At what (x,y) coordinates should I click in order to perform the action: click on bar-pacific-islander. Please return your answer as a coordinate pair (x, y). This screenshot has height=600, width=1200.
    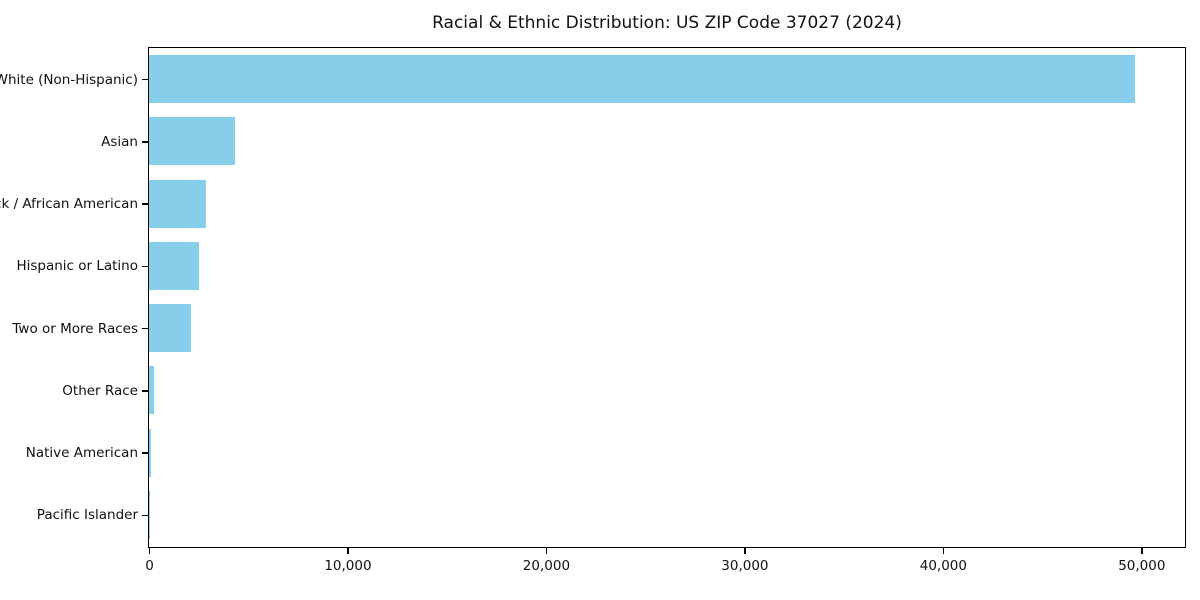
    Looking at the image, I should click on (149, 514).